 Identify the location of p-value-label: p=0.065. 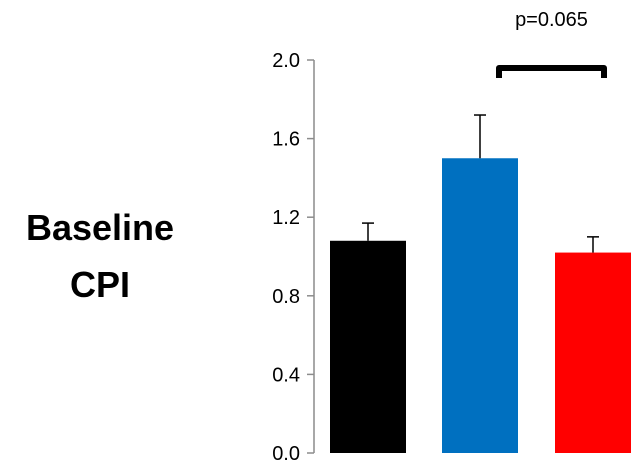
(551, 20).